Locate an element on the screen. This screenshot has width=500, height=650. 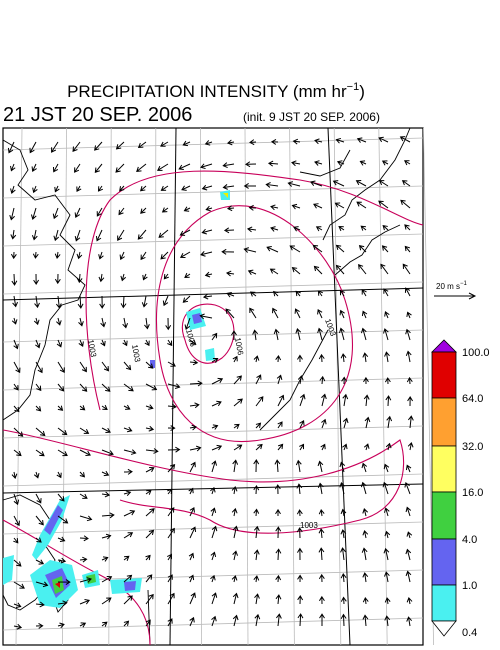
wind-reference: 20 m s−1 is located at coordinates (455, 290).